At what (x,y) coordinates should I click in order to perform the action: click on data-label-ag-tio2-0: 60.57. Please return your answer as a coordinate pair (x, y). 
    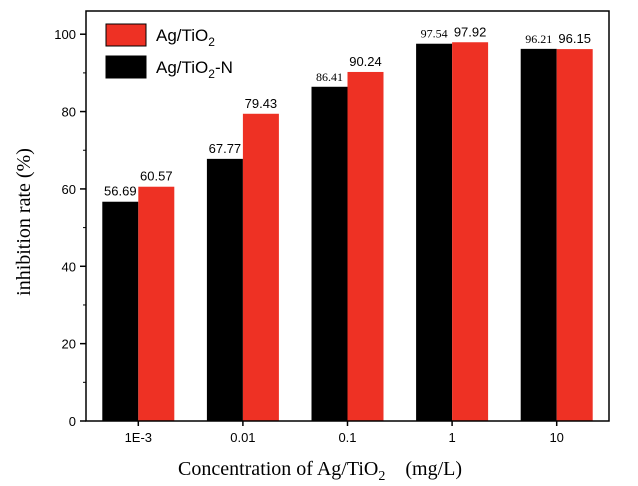
    Looking at the image, I should click on (156, 176).